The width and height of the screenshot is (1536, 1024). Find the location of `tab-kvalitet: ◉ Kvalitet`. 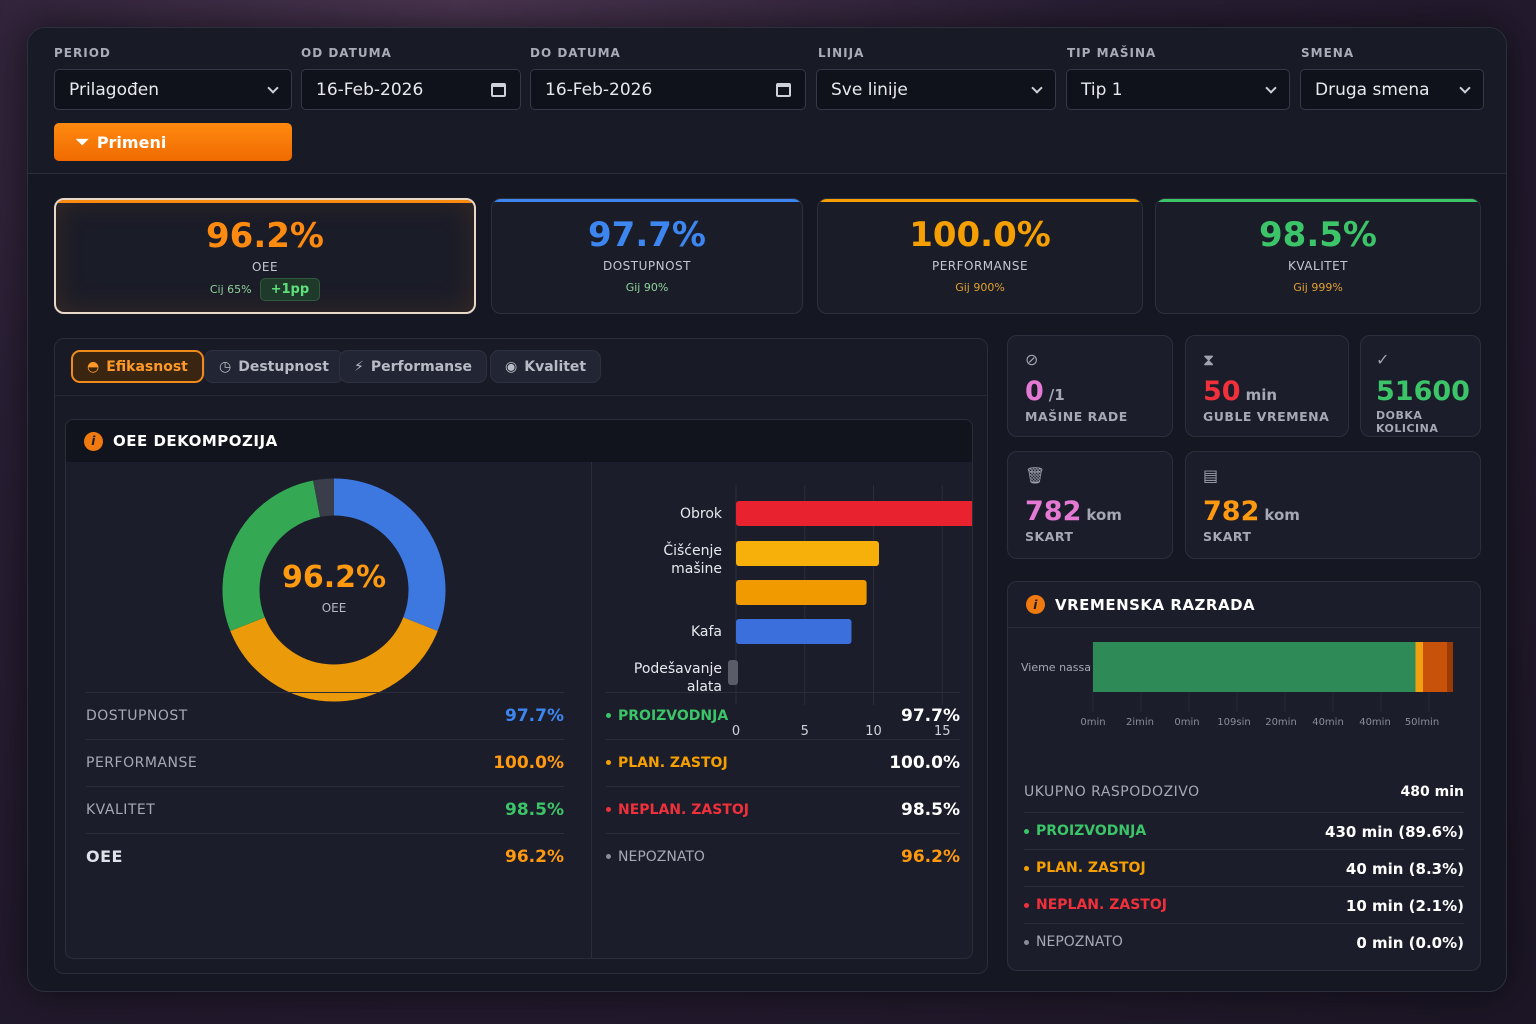

tab-kvalitet: ◉ Kvalitet is located at coordinates (546, 366).